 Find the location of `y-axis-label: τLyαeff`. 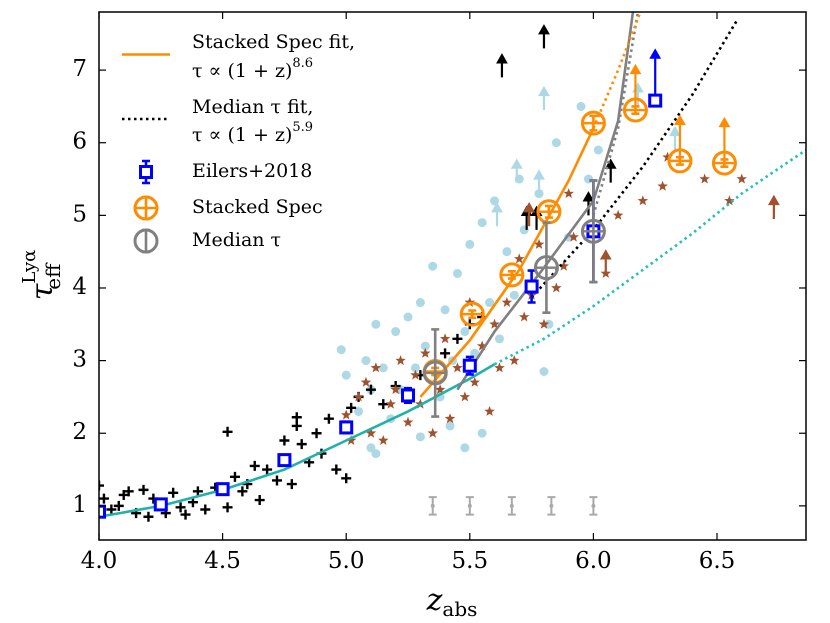

y-axis-label: τLyαeff is located at coordinates (42, 275).